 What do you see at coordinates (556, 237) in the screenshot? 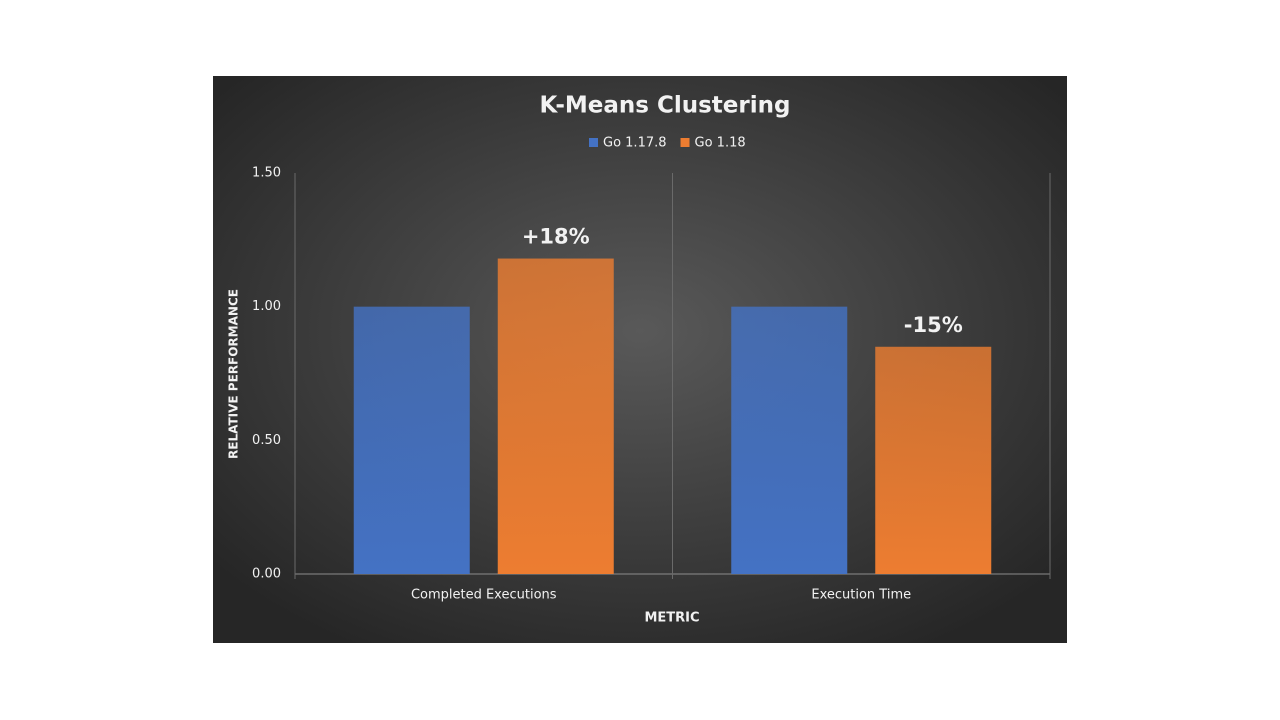
I see `annotation: +18%` at bounding box center [556, 237].